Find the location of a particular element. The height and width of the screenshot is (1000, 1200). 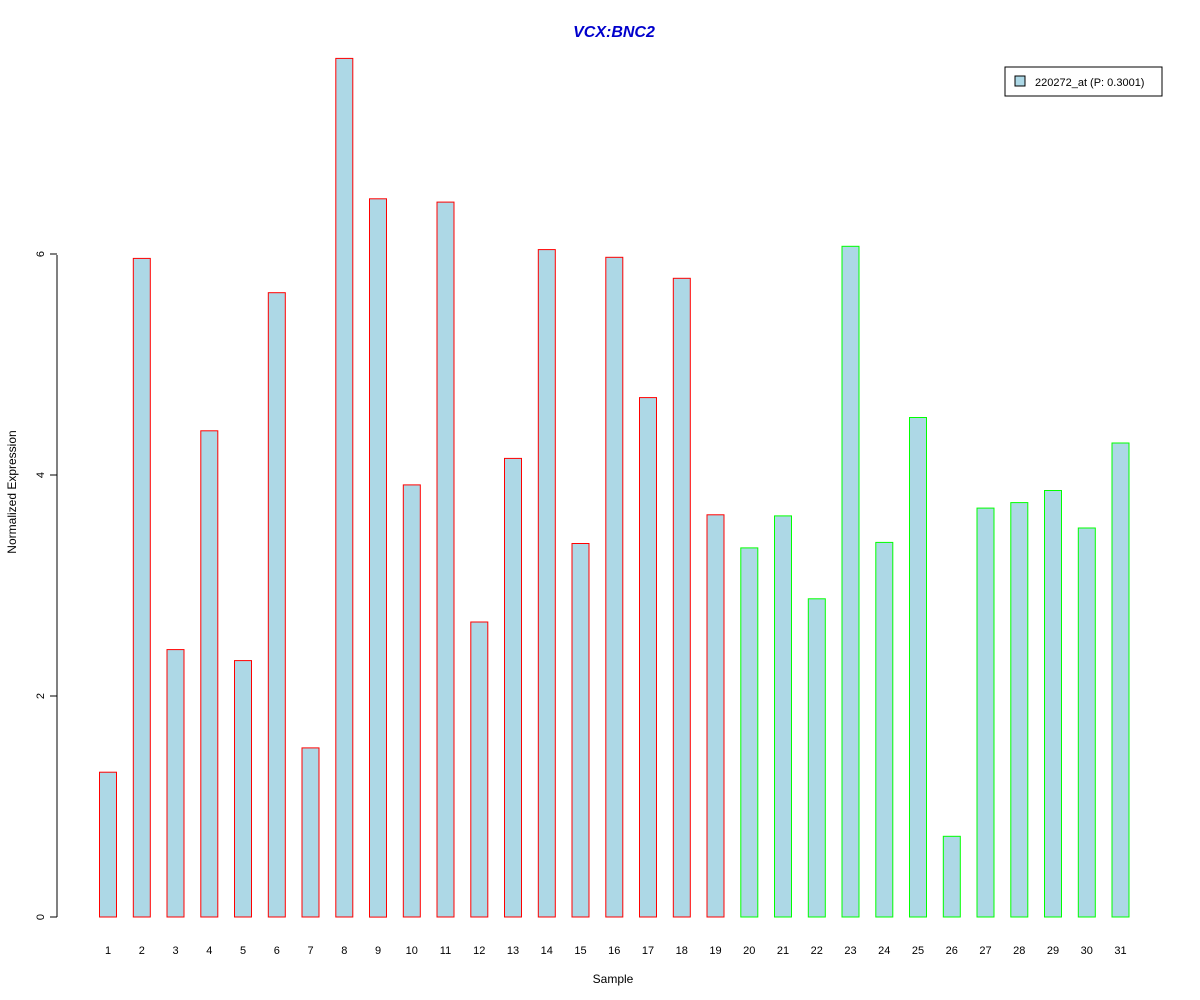

x-tick-label: 14 is located at coordinates (547, 951).